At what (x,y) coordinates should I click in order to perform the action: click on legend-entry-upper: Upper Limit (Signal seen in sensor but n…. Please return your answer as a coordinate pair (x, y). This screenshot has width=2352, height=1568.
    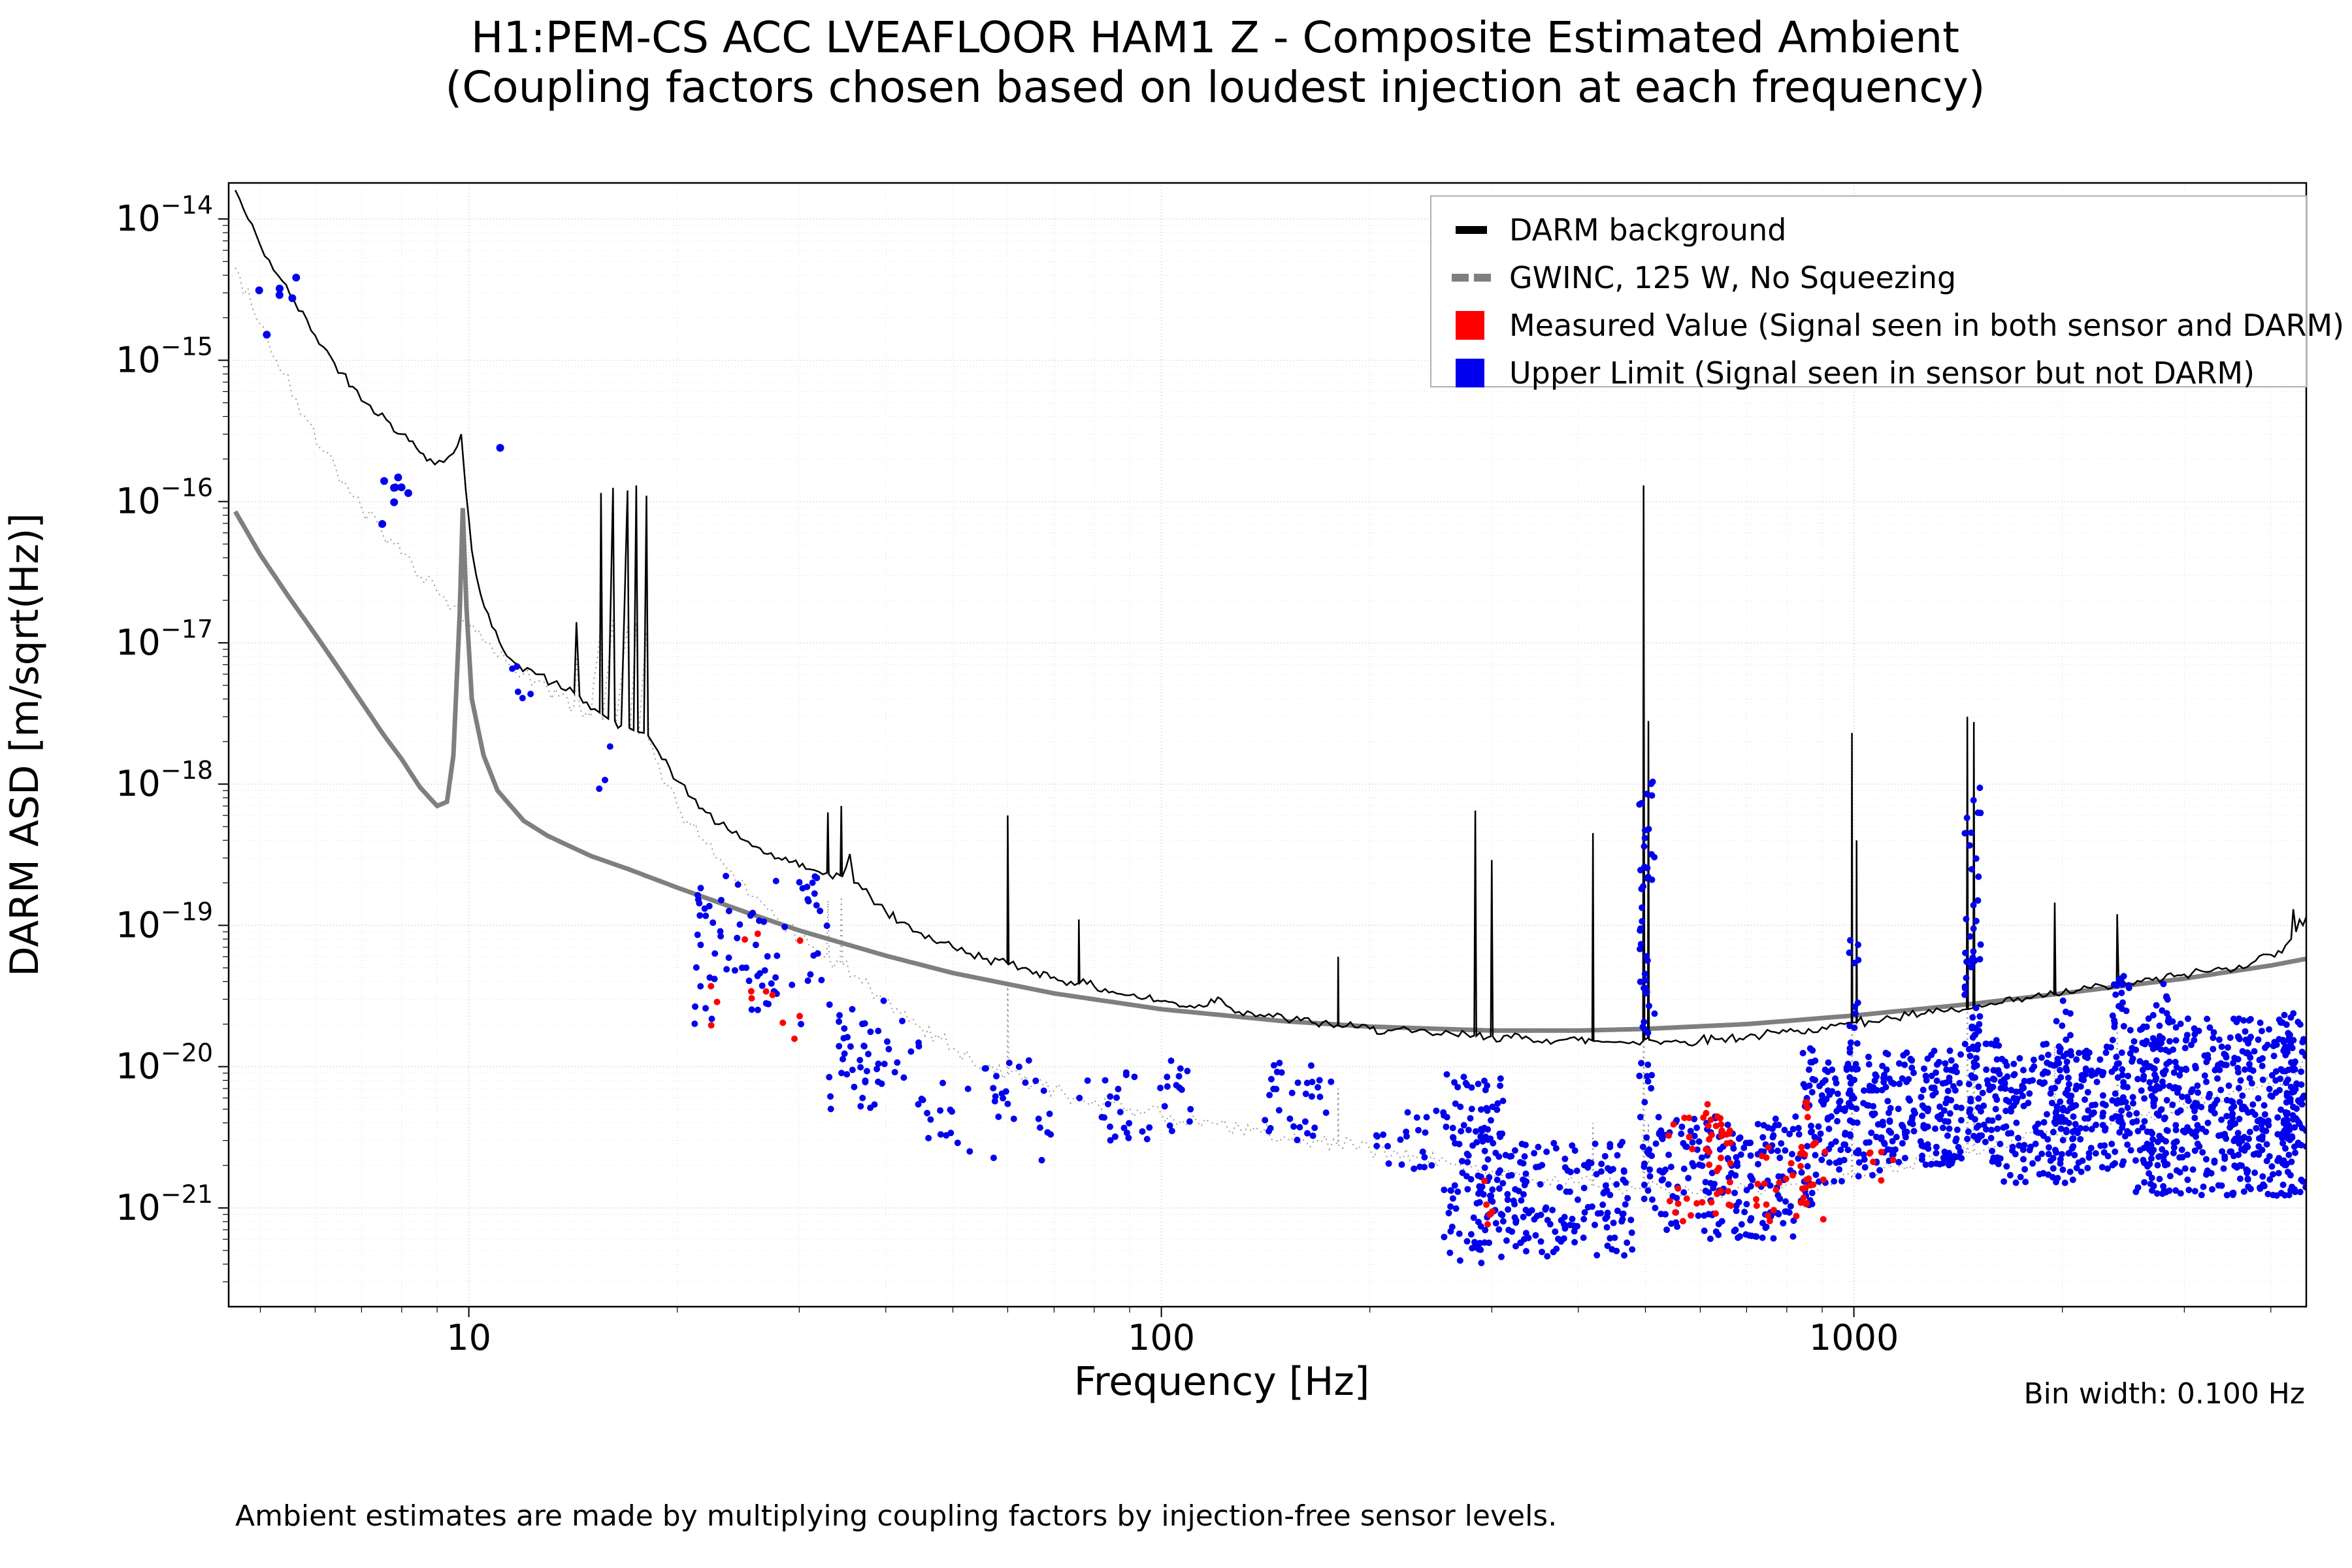
    Looking at the image, I should click on (1855, 373).